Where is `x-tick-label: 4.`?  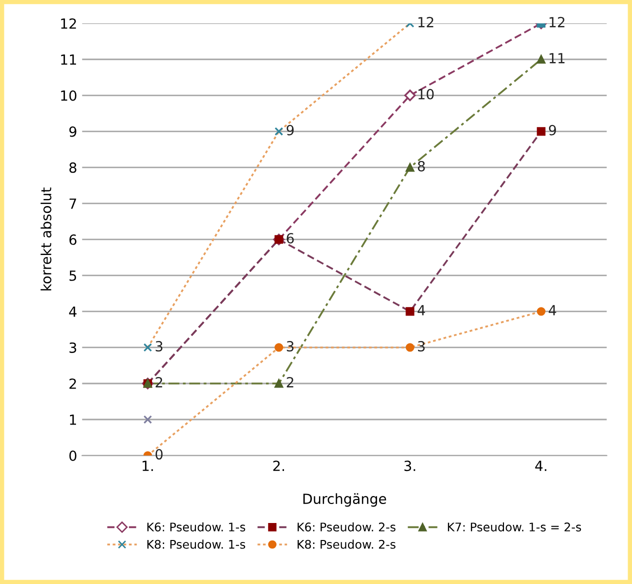 x-tick-label: 4. is located at coordinates (540, 465).